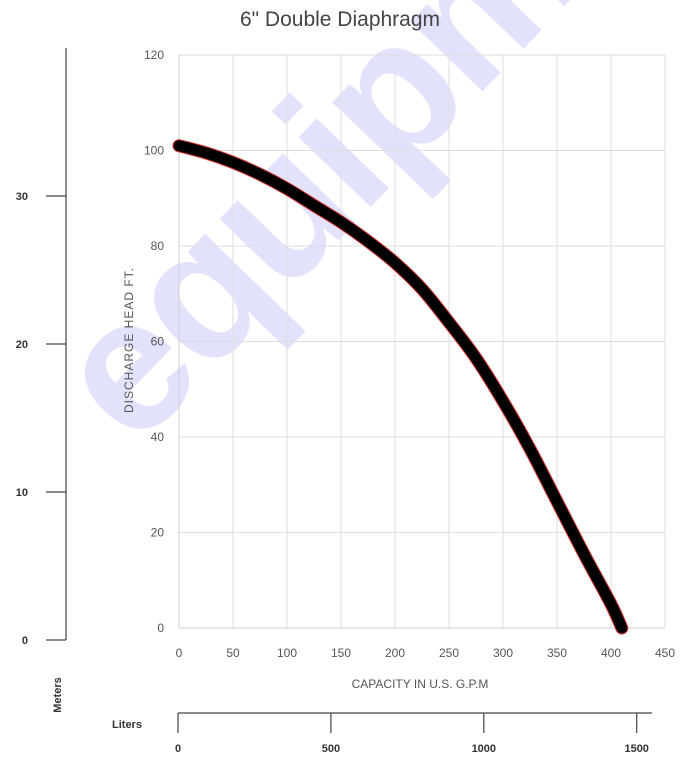 The height and width of the screenshot is (759, 689). I want to click on liters-tick-label: 0, so click(178, 749).